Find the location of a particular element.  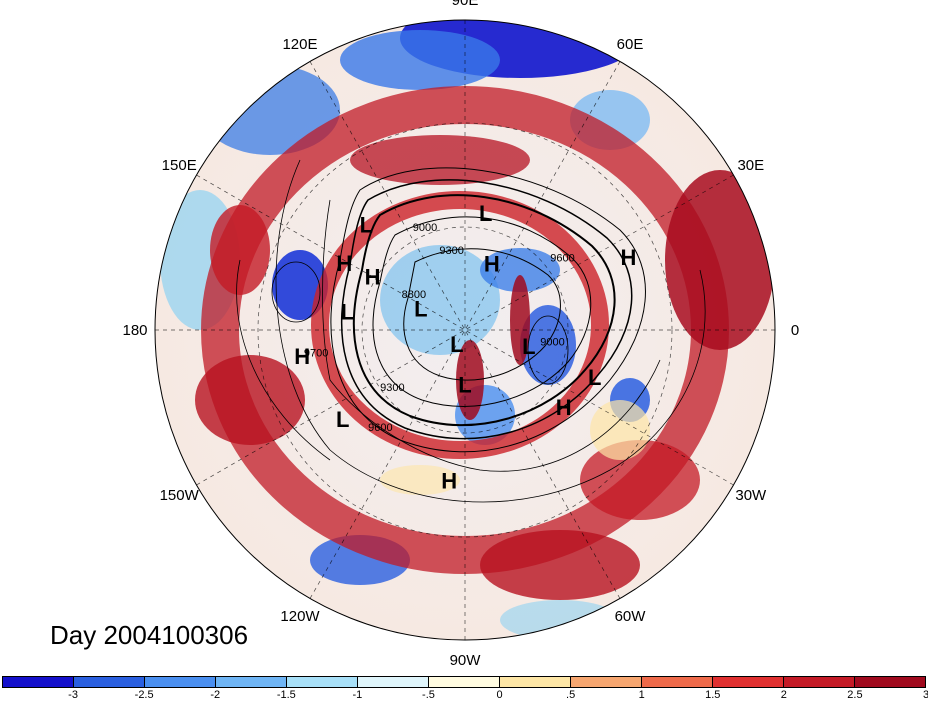

colorbar-tick-label: -2.5 is located at coordinates (144, 695).